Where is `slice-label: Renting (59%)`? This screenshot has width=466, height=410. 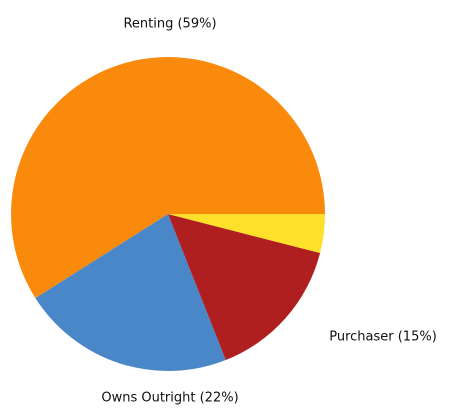 slice-label: Renting (59%) is located at coordinates (169, 24).